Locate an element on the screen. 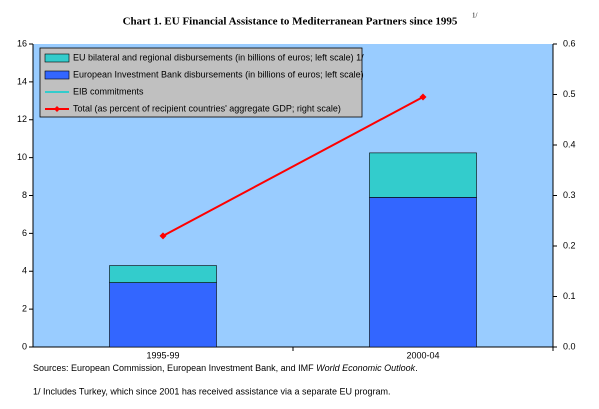 The height and width of the screenshot is (409, 599). y-tick-label: 4 is located at coordinates (24, 271).